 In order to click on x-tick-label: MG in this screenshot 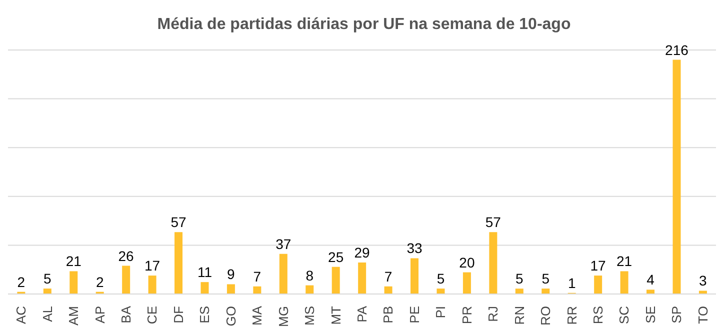, I will do `click(283, 316)`.